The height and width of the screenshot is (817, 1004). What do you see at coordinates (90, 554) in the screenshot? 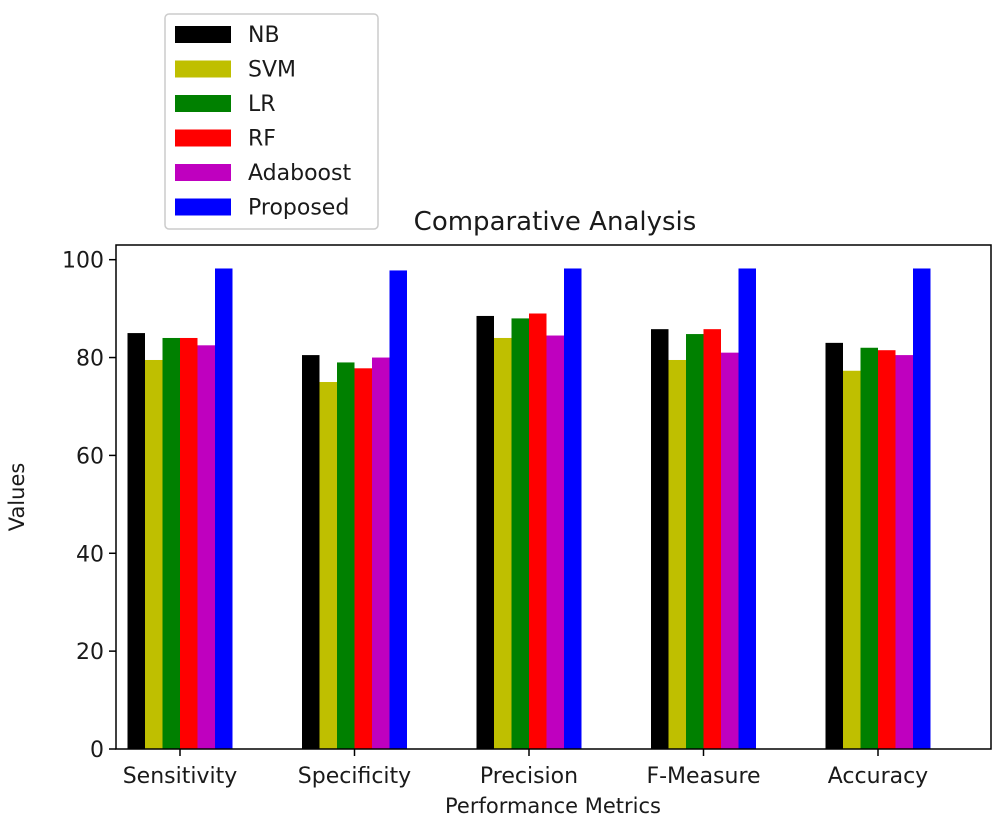
I see `y-tick-label: 40` at bounding box center [90, 554].